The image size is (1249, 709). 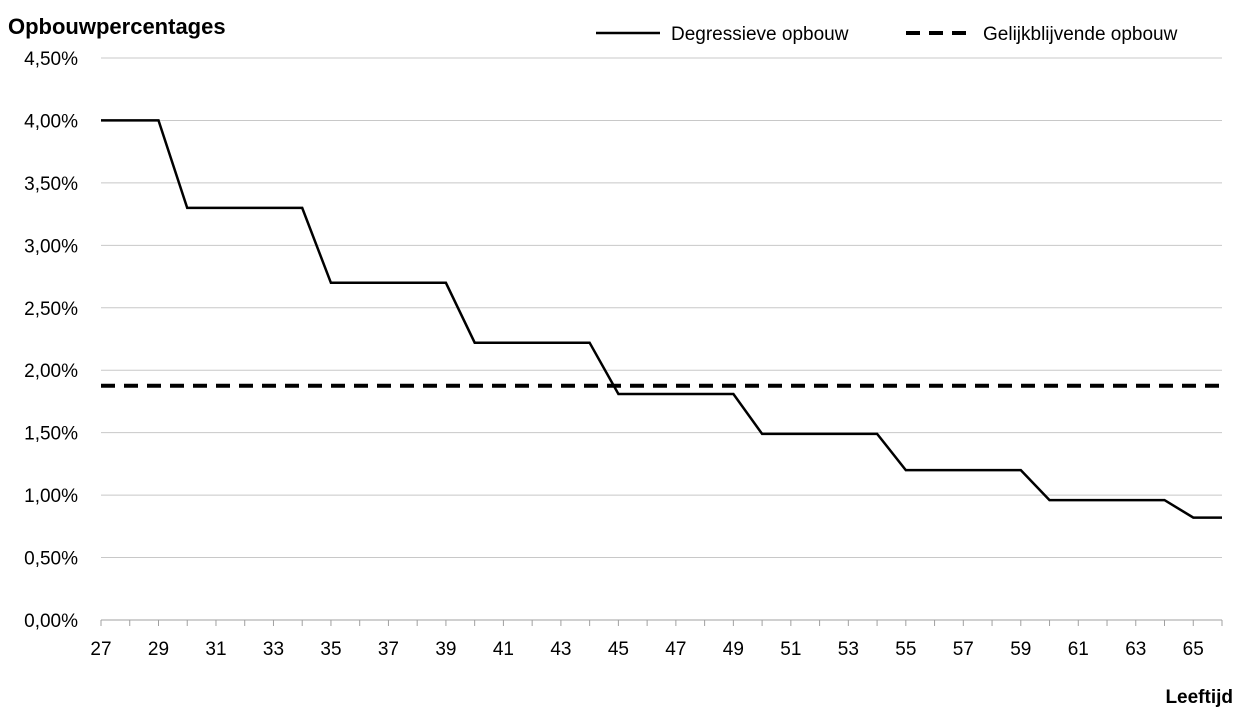 I want to click on x-tick-label: 49, so click(x=733, y=649).